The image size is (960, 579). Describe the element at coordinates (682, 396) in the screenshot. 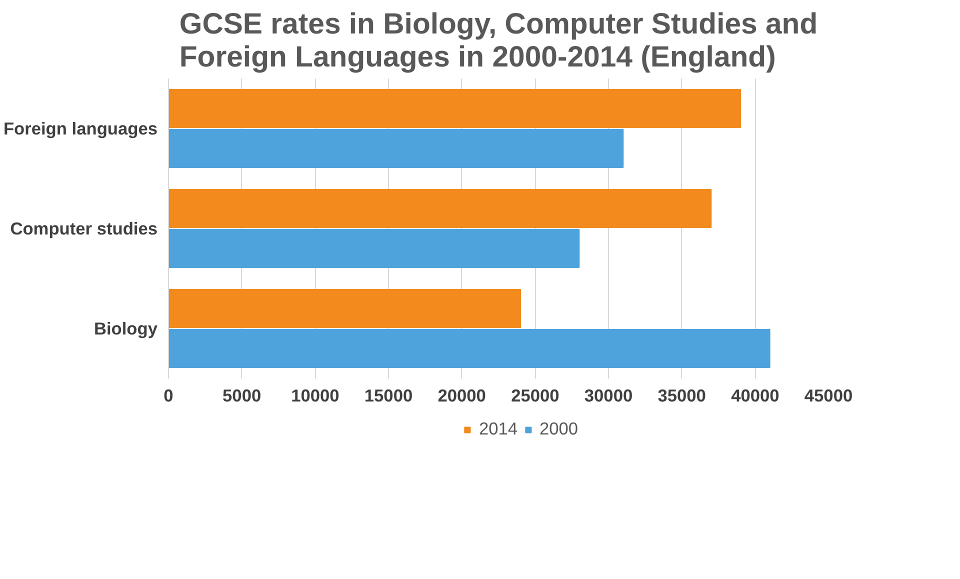

I see `x-tick-label: 35000` at that location.